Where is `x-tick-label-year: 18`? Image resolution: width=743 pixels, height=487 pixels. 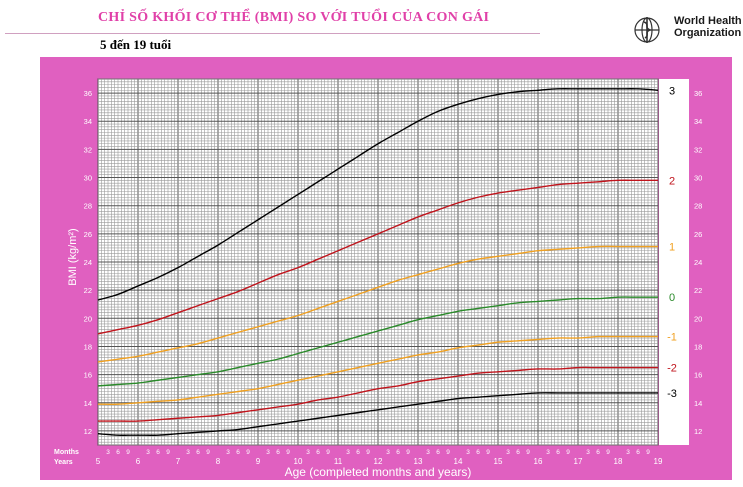
x-tick-label-year: 18 is located at coordinates (618, 461).